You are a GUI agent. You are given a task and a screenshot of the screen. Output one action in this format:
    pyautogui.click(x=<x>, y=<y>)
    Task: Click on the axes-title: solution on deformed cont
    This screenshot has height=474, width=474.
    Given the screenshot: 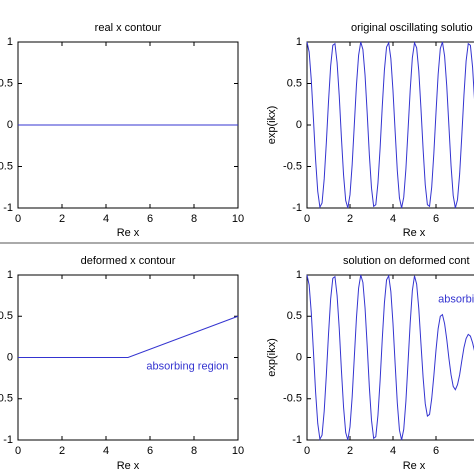 What is the action you would take?
    pyautogui.click(x=406, y=261)
    